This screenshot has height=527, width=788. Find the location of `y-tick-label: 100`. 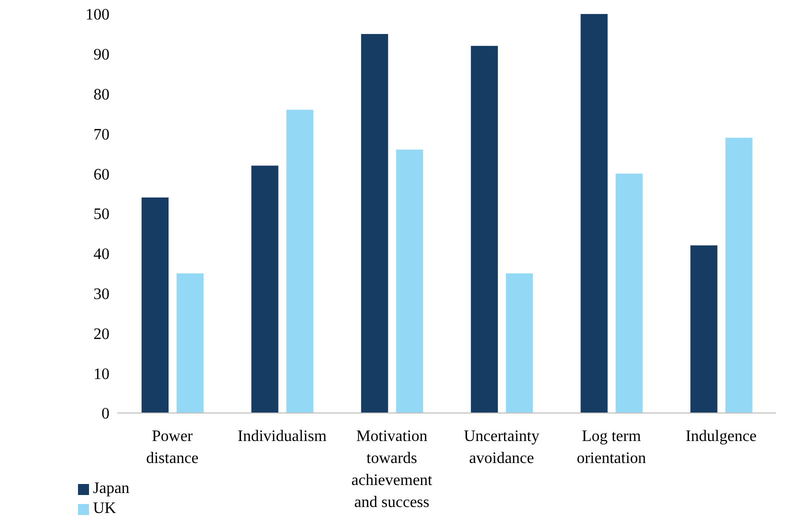

y-tick-label: 100 is located at coordinates (97, 15).